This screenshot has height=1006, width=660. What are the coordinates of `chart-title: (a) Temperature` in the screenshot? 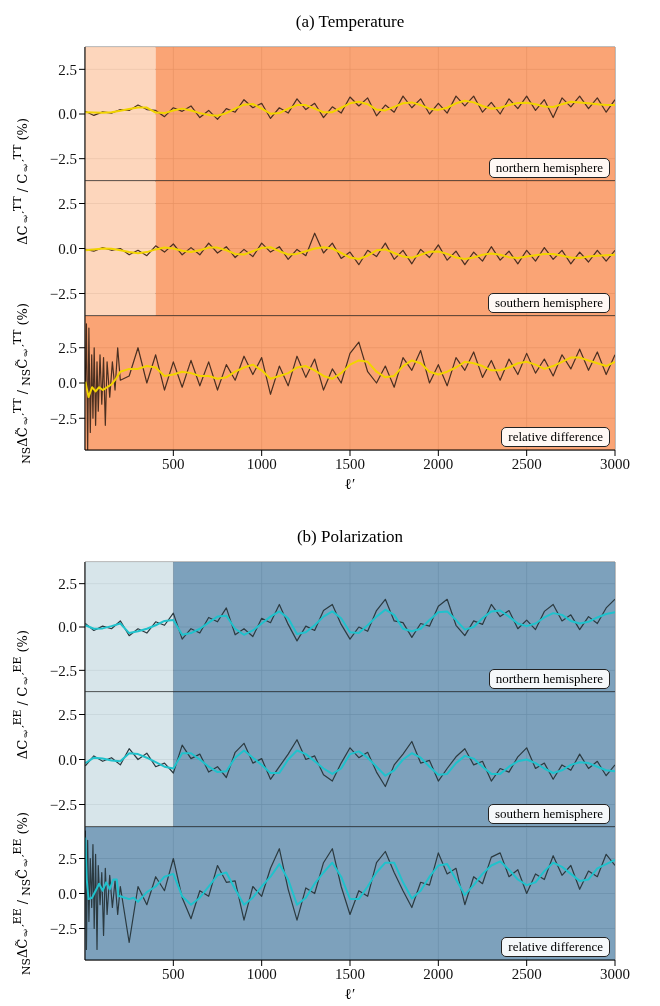 It's located at (350, 21).